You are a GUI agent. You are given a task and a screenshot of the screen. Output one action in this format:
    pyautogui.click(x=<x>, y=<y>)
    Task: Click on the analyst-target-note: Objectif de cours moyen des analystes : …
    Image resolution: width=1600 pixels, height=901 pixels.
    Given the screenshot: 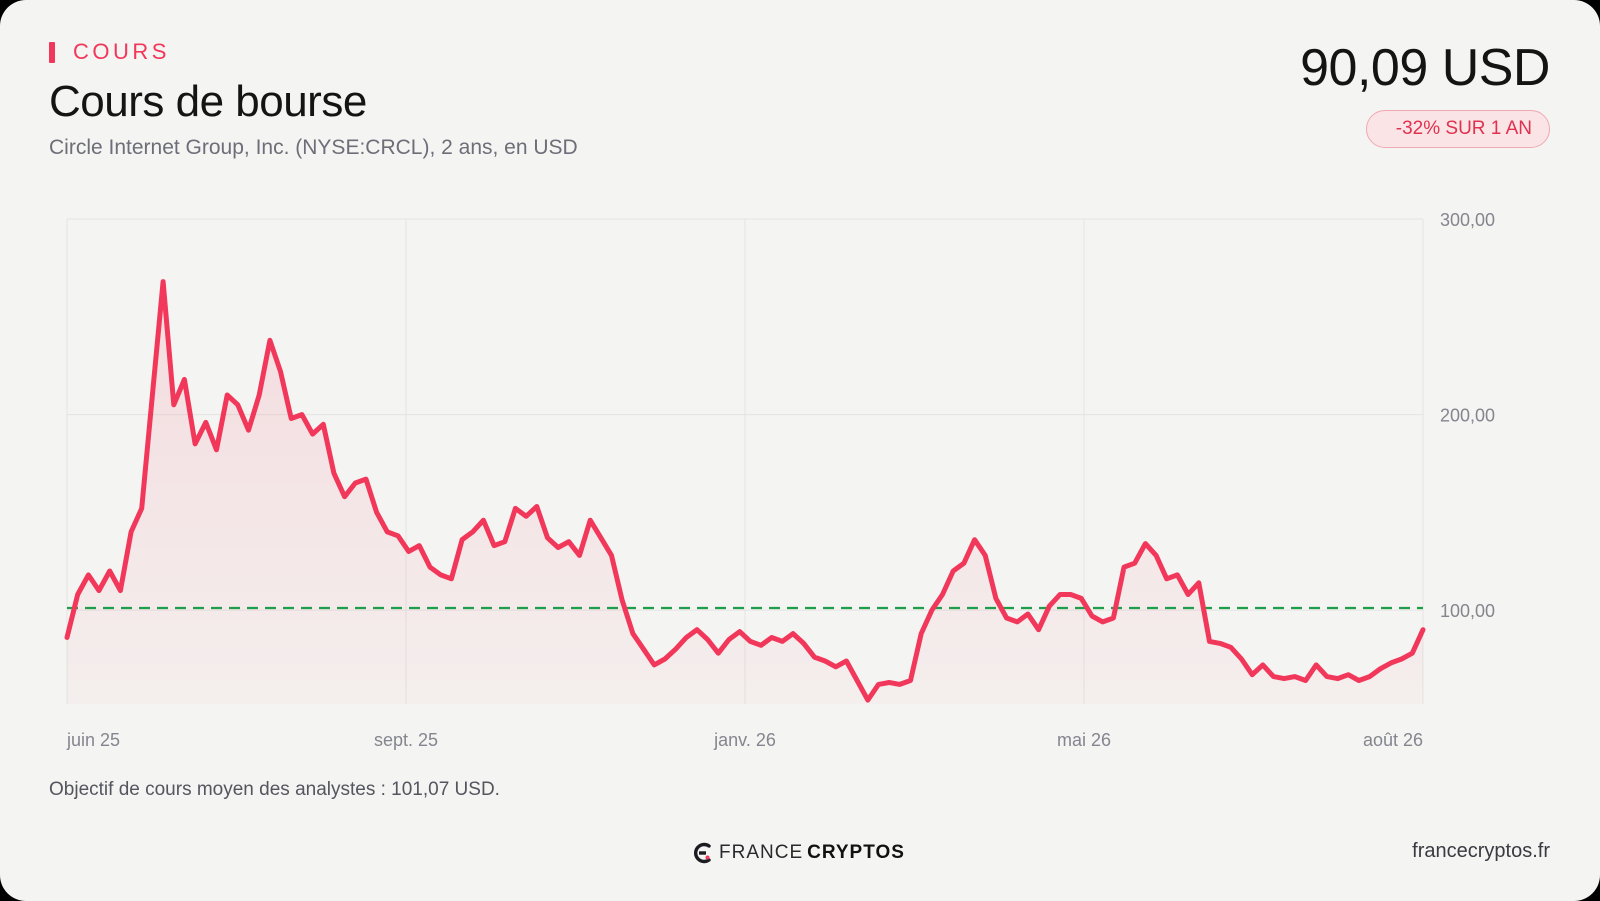 What is the action you would take?
    pyautogui.click(x=274, y=789)
    